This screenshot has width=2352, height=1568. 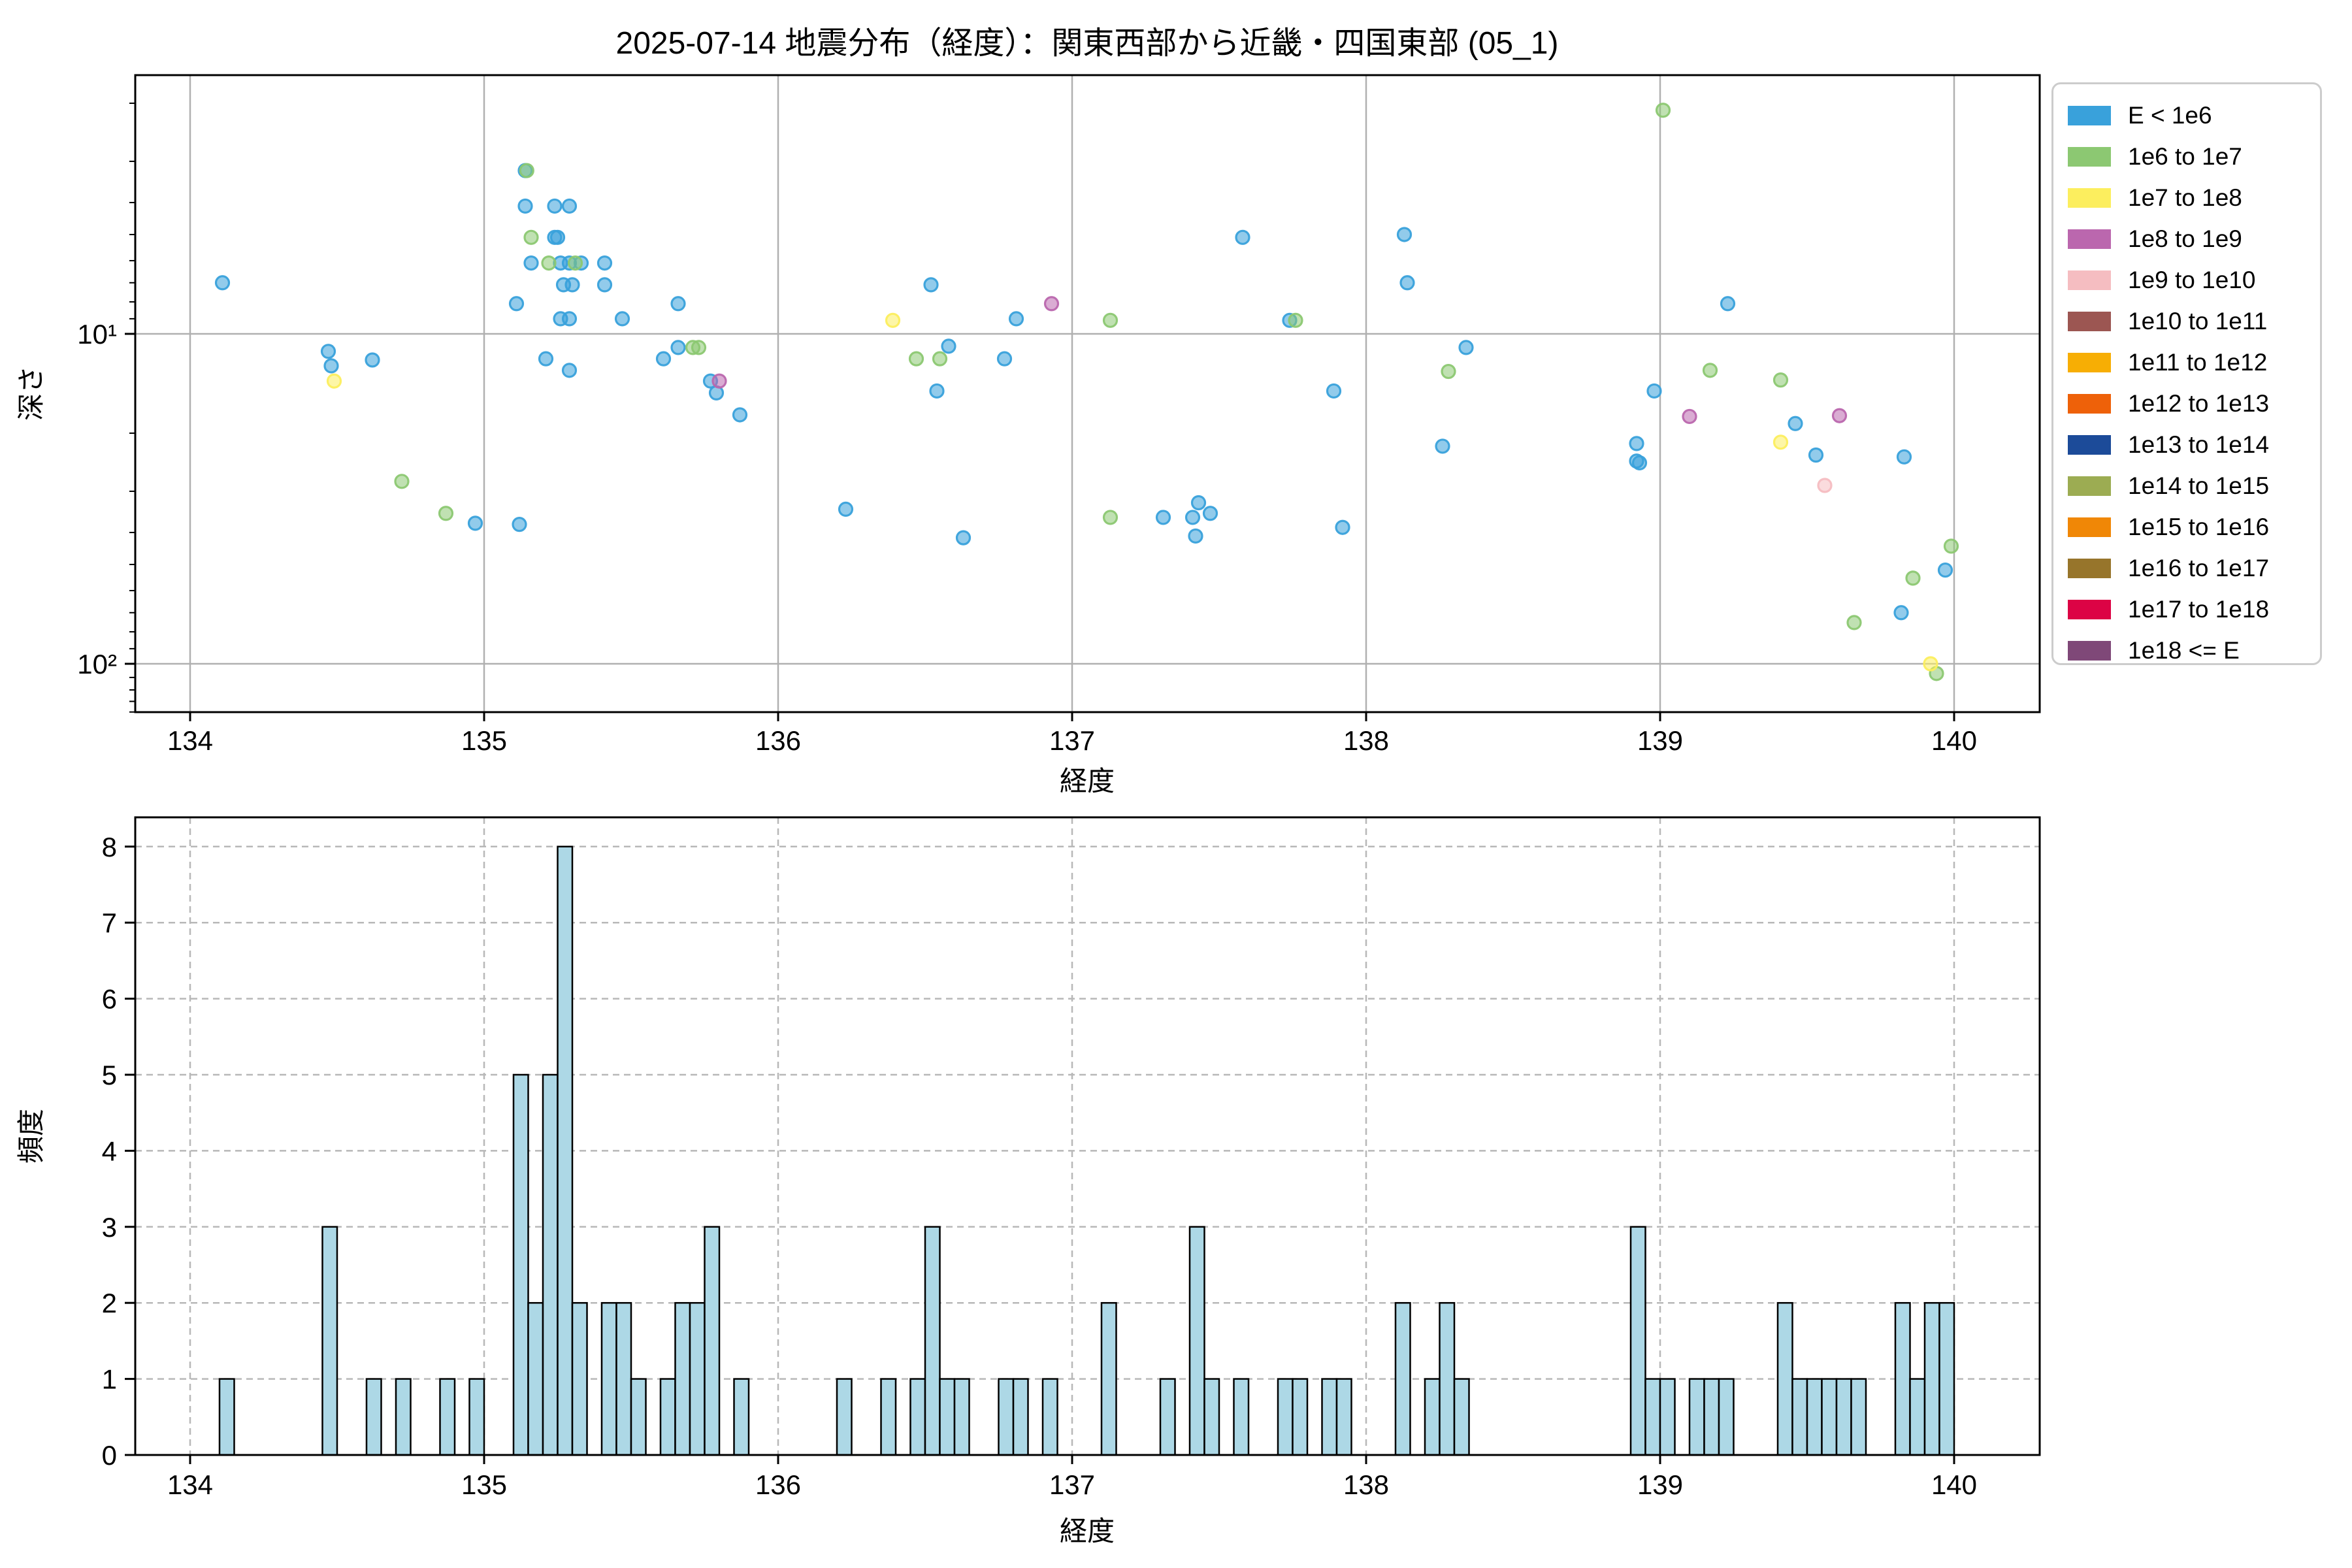 What do you see at coordinates (109, 999) in the screenshot?
I see `bottom-y-tick-label: 6` at bounding box center [109, 999].